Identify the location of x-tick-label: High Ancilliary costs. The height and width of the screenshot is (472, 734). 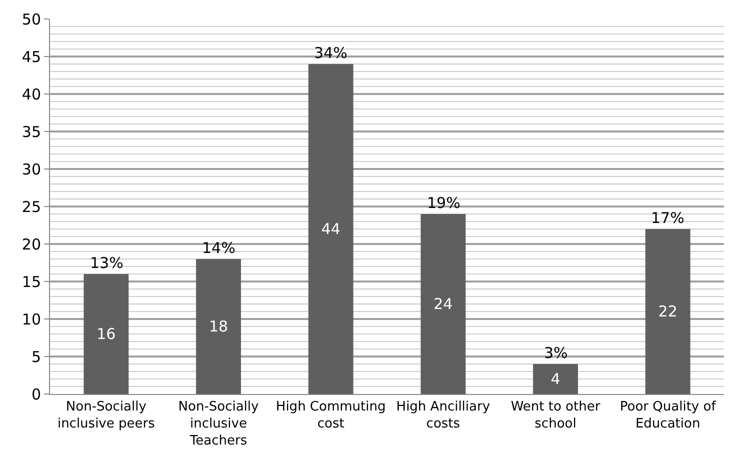
(443, 416).